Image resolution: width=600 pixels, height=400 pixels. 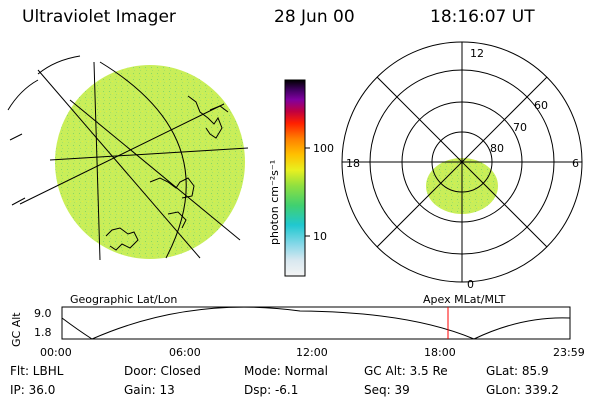 I want to click on timeline-frame, so click(x=316, y=323).